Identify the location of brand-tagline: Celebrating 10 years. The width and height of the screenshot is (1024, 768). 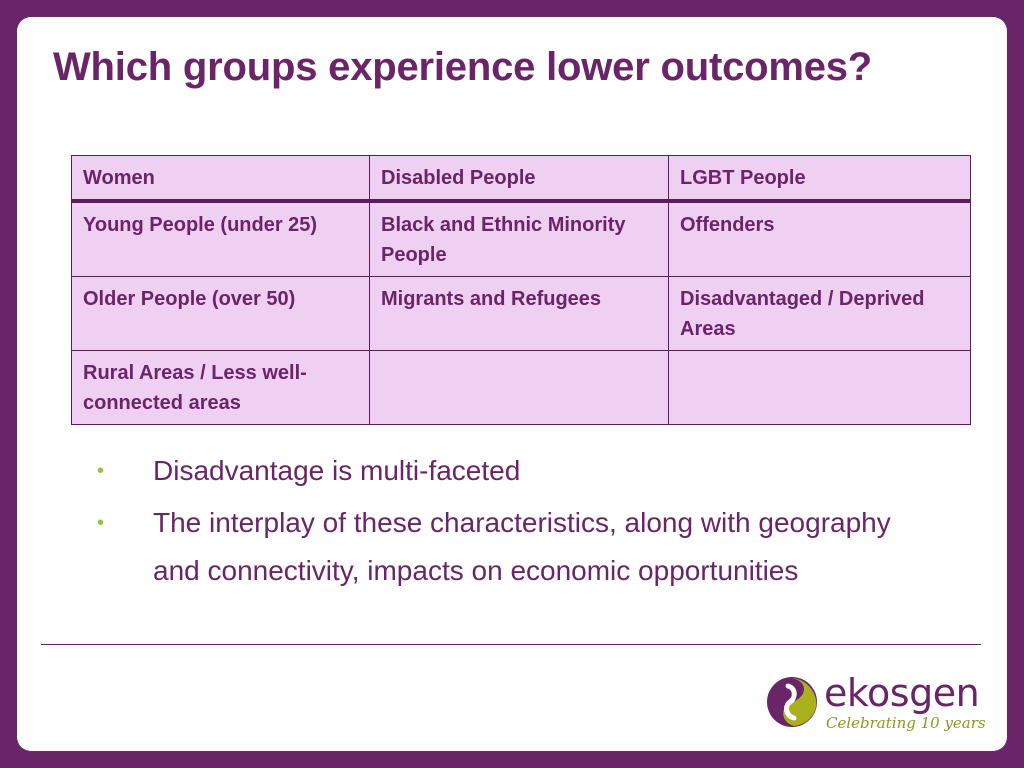
(906, 723).